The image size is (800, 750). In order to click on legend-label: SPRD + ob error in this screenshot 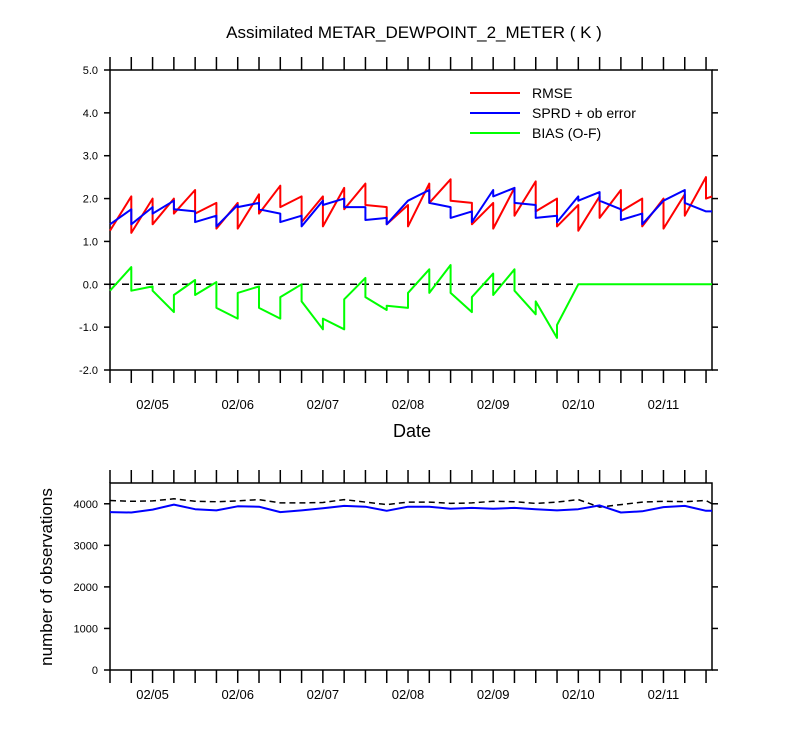, I will do `click(584, 113)`.